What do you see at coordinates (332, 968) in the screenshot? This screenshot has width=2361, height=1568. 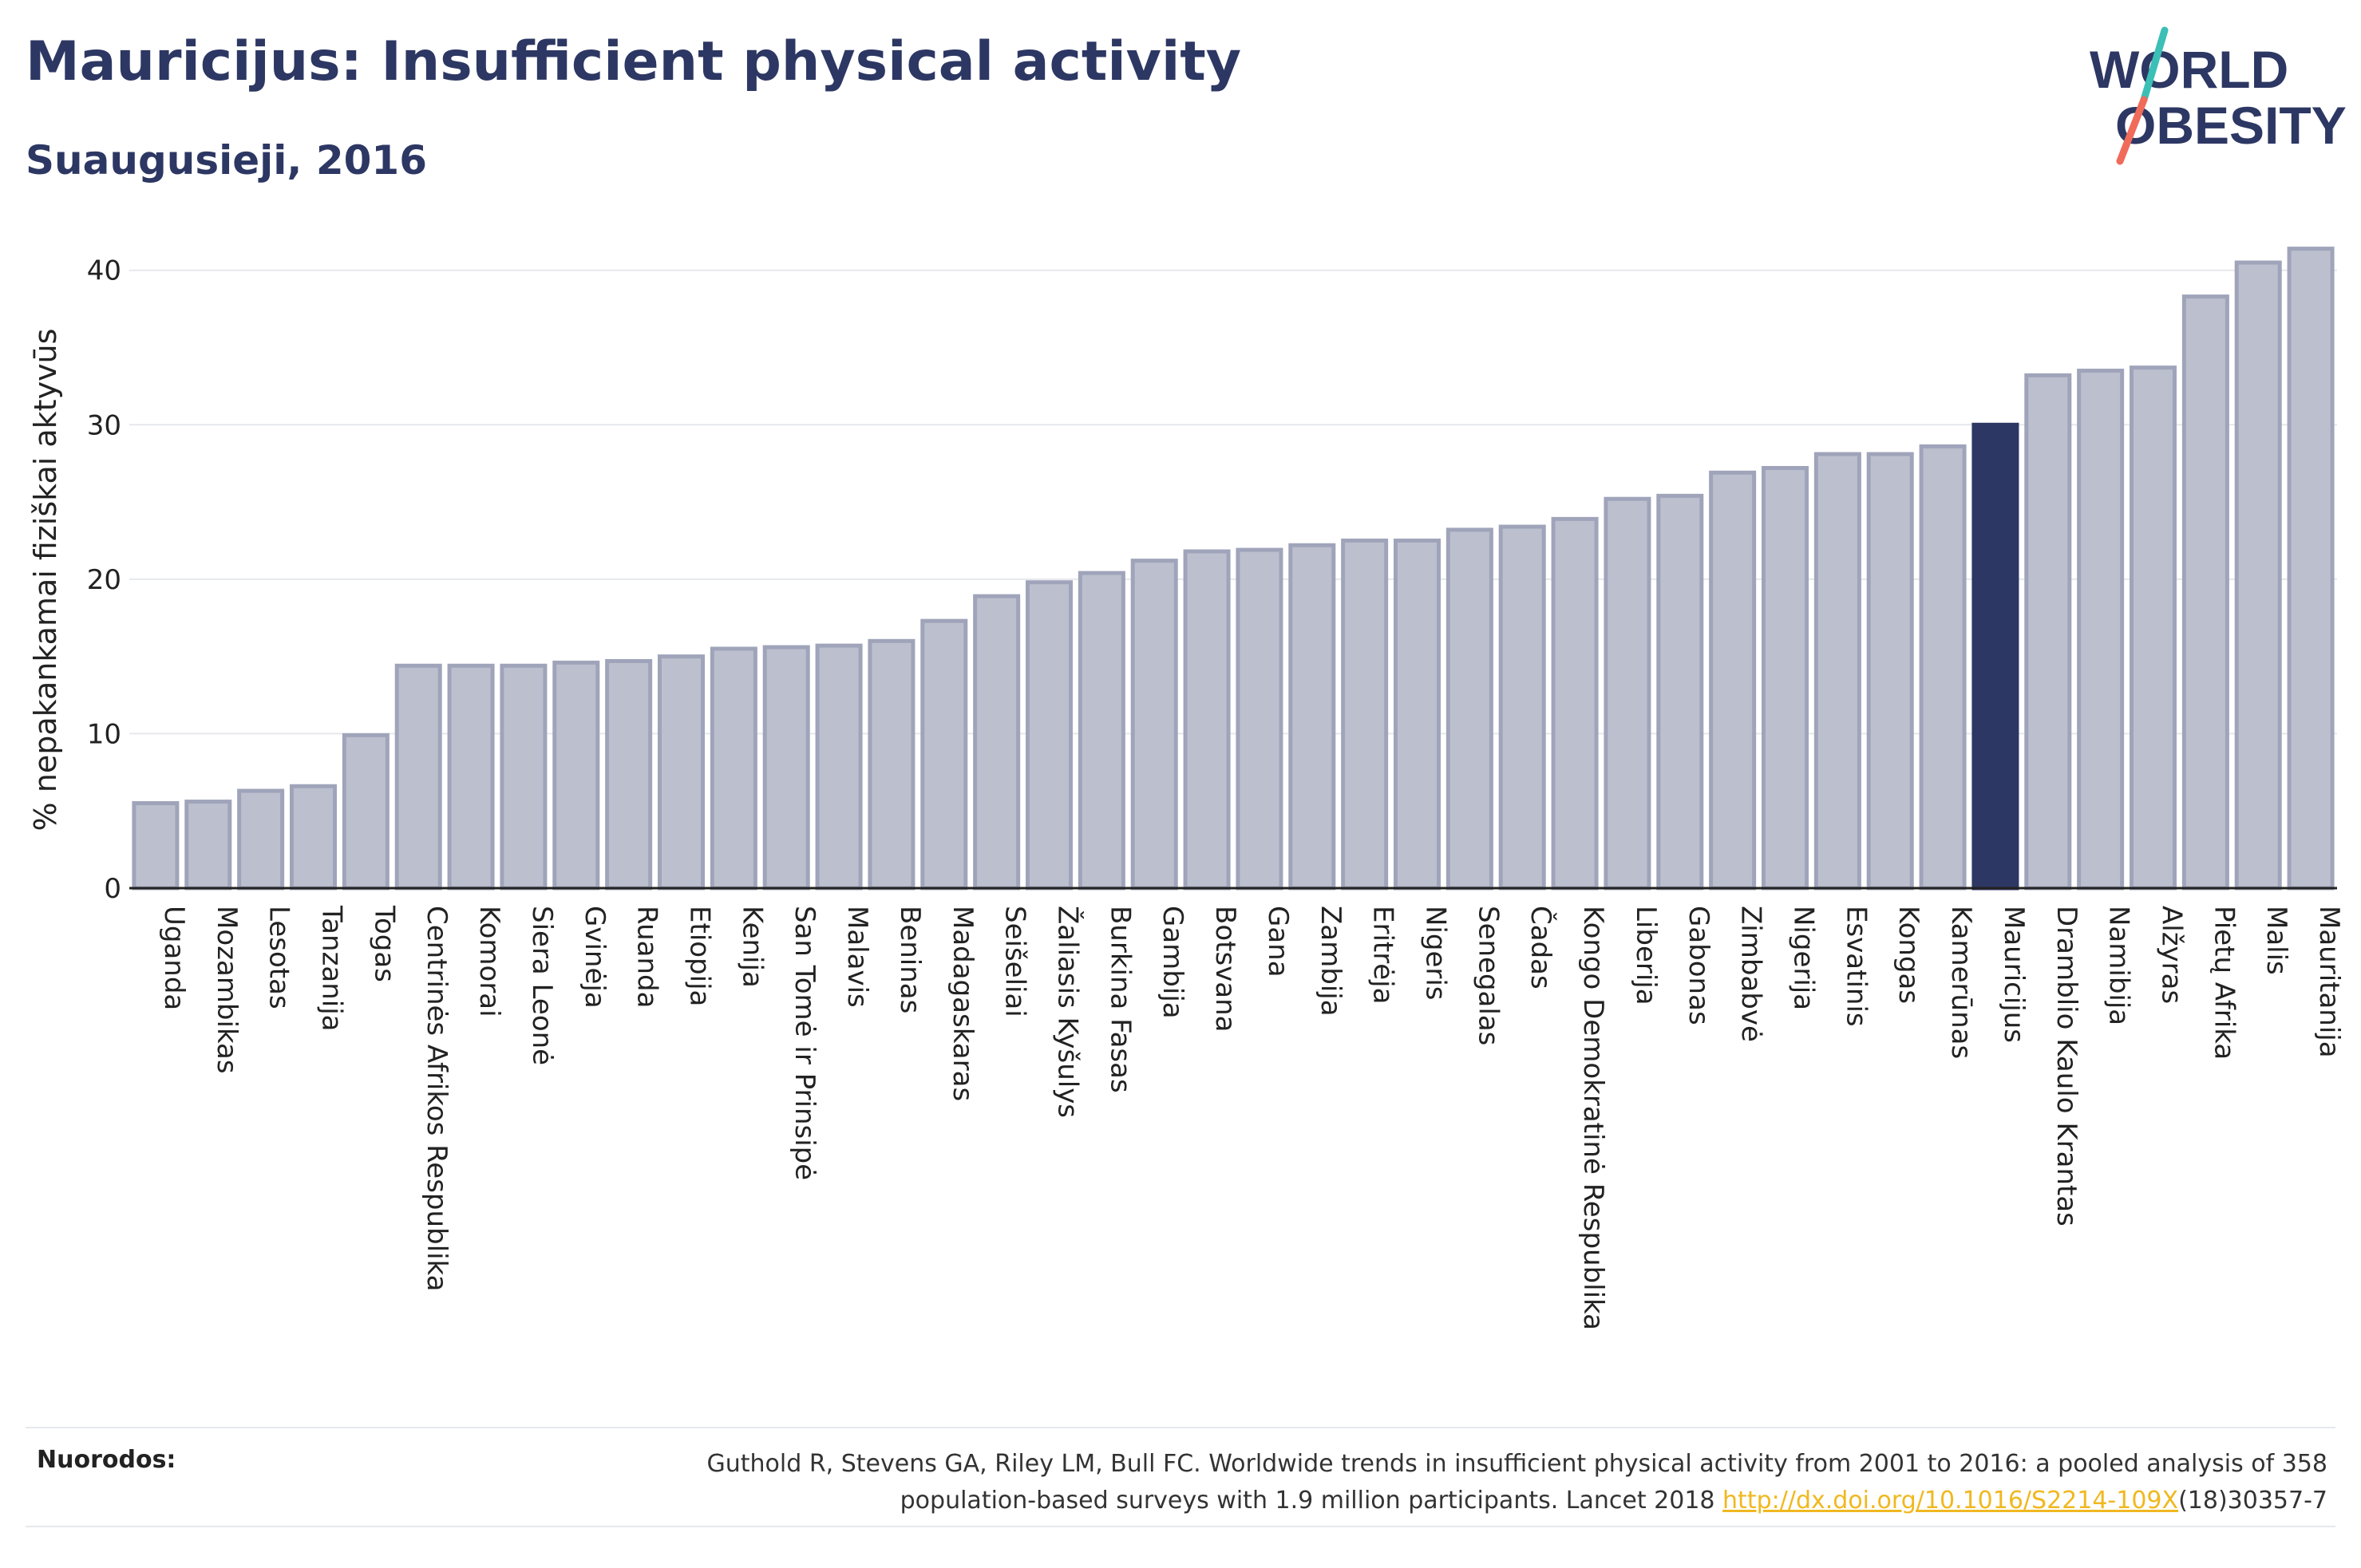 I see `x-tick-label: Tanzanija` at bounding box center [332, 968].